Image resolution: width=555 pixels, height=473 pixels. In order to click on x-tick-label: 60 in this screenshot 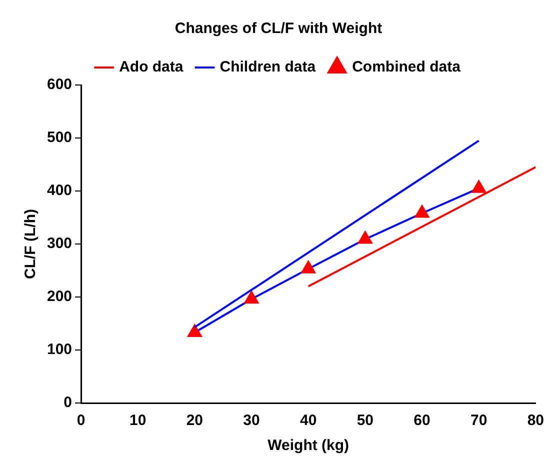, I will do `click(422, 421)`.